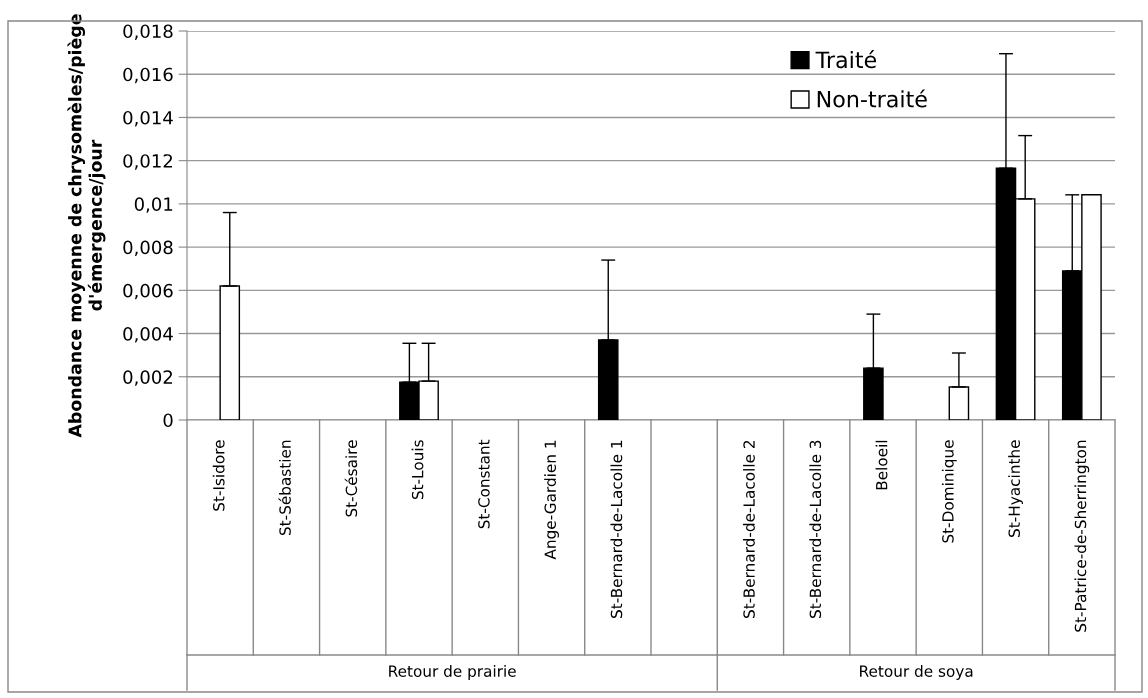 The height and width of the screenshot is (698, 1148). I want to click on x-tick-label: St-Bernard-de-Lacolle 1, so click(616, 529).